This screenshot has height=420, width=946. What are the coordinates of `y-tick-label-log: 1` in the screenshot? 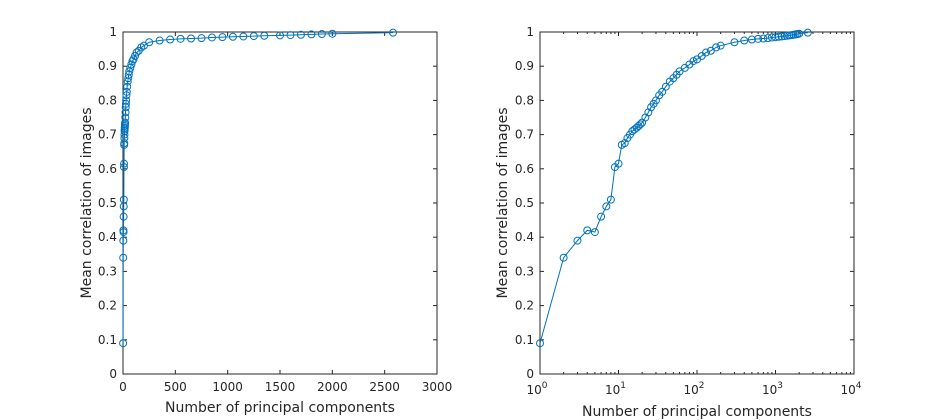 It's located at (530, 32).